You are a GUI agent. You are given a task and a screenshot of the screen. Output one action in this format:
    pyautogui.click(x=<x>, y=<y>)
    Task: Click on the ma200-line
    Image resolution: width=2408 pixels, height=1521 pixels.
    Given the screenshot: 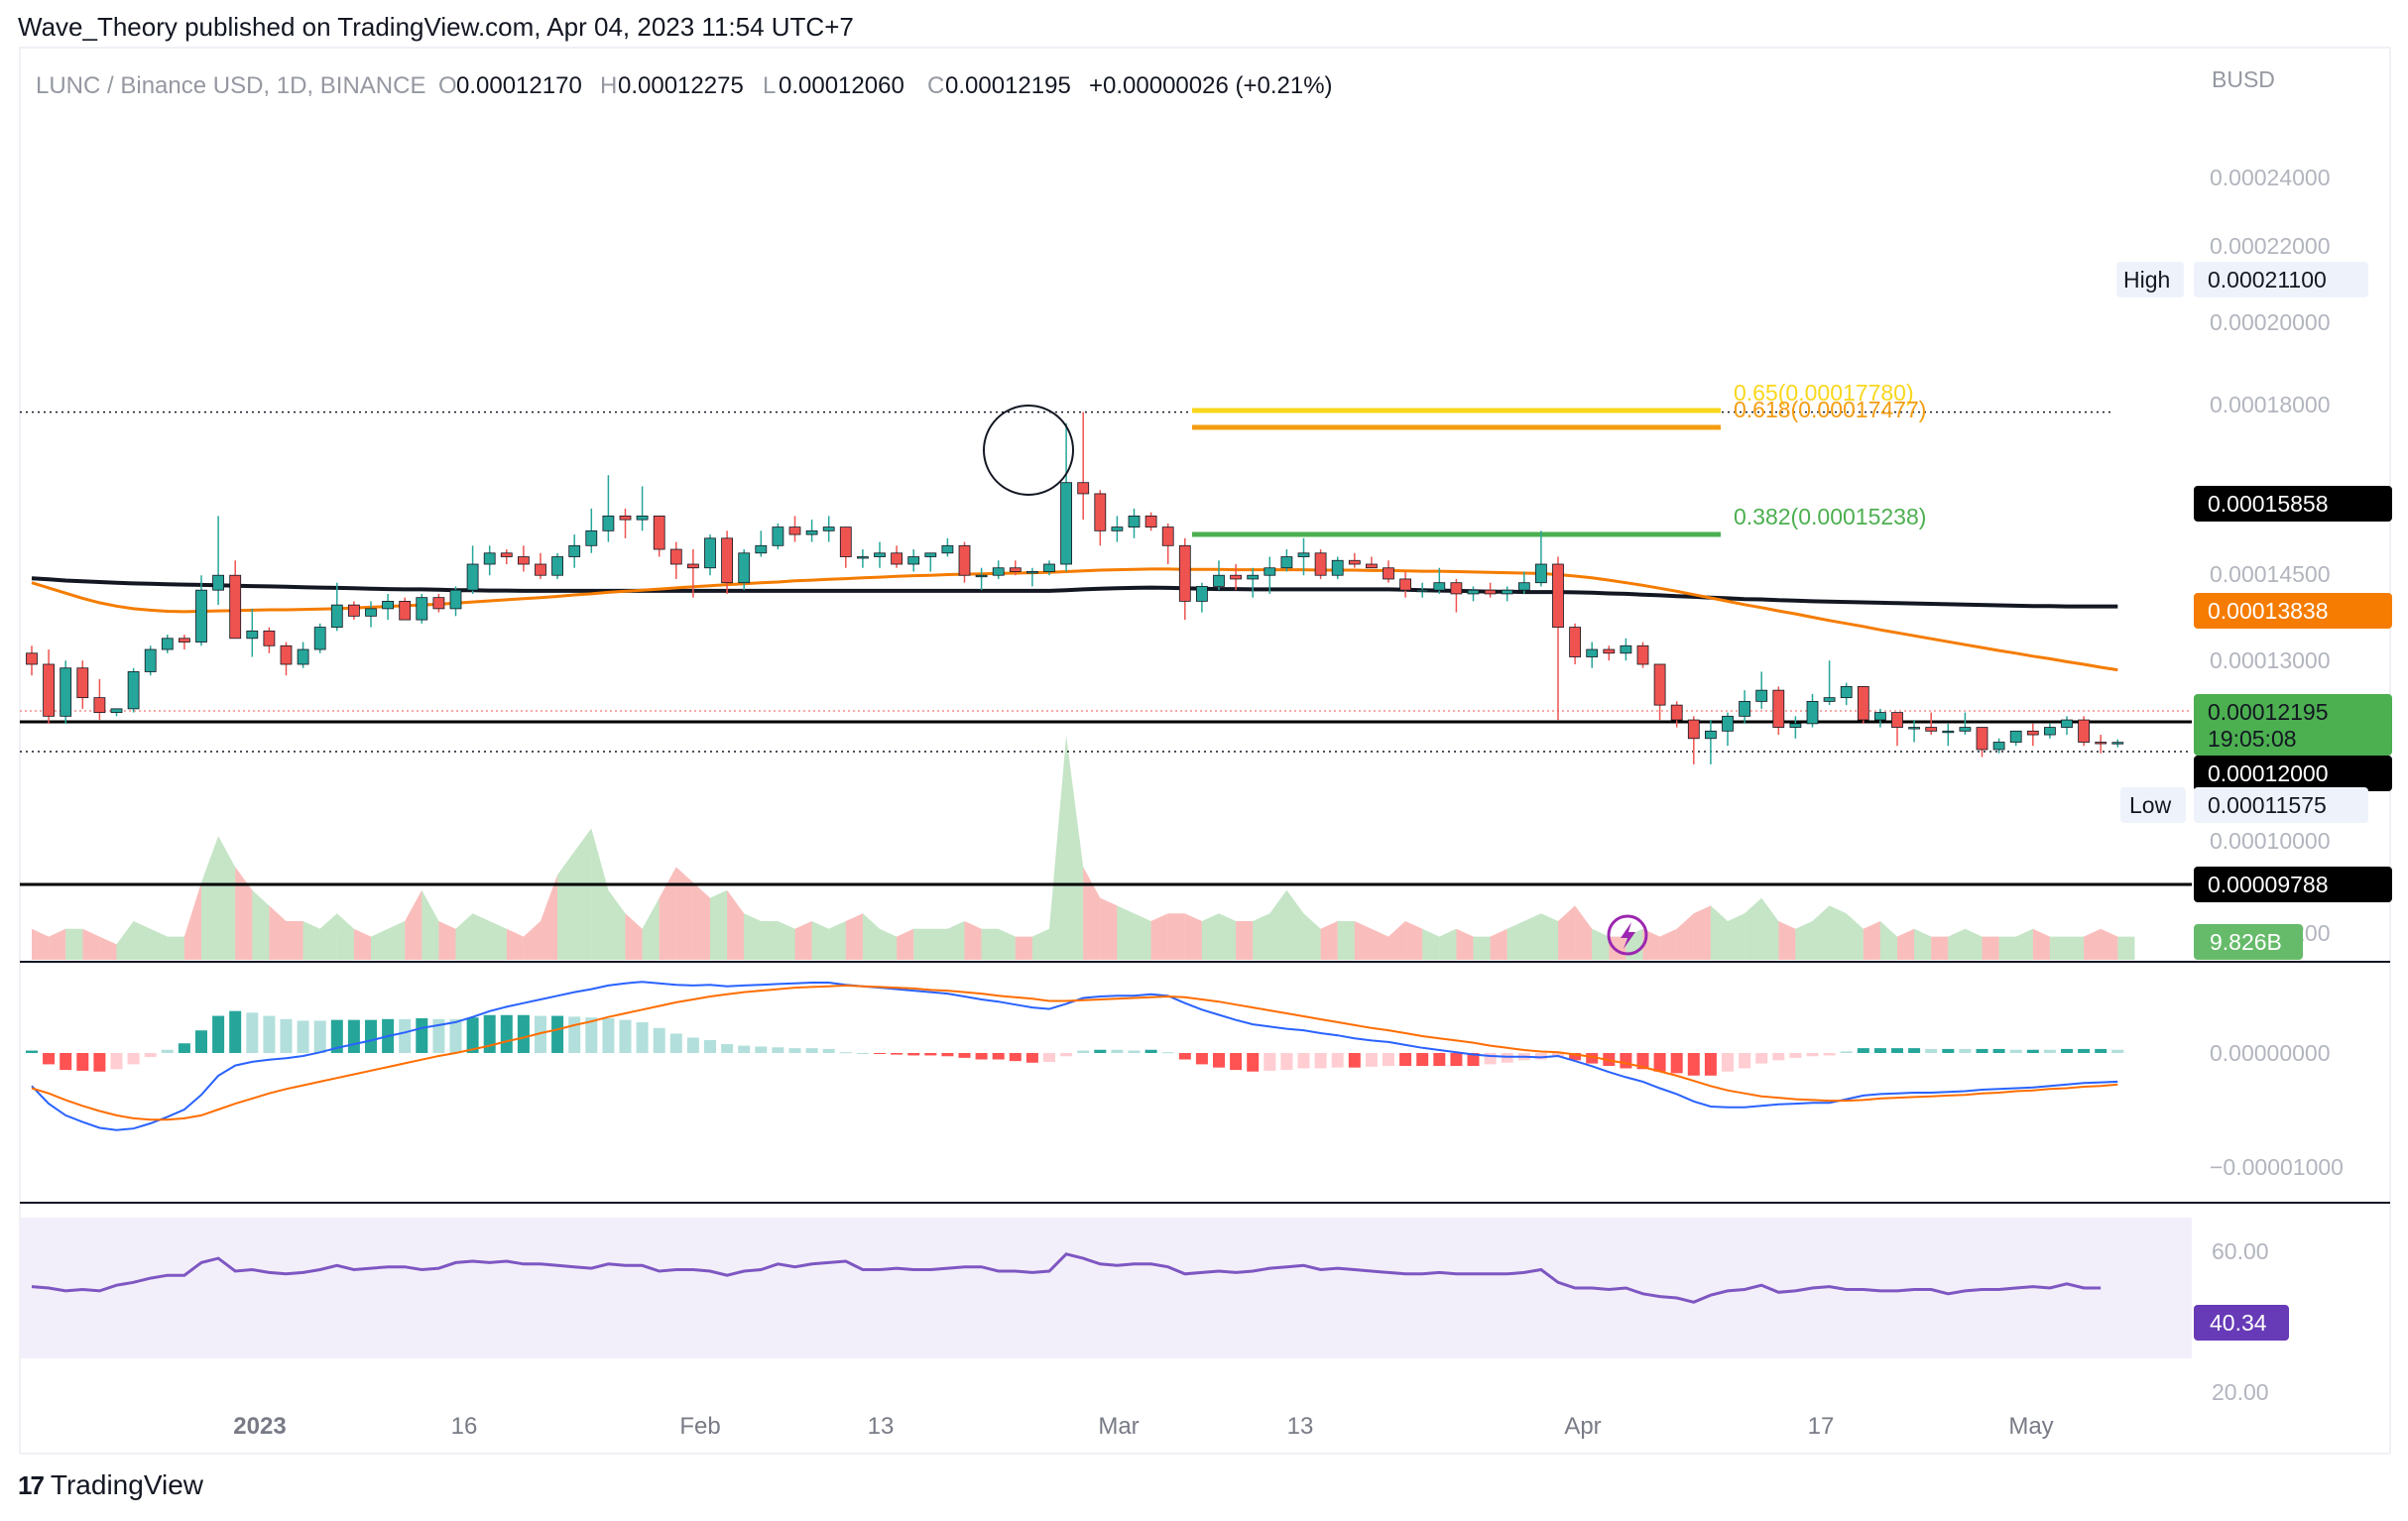 What is the action you would take?
    pyautogui.click(x=1074, y=592)
    